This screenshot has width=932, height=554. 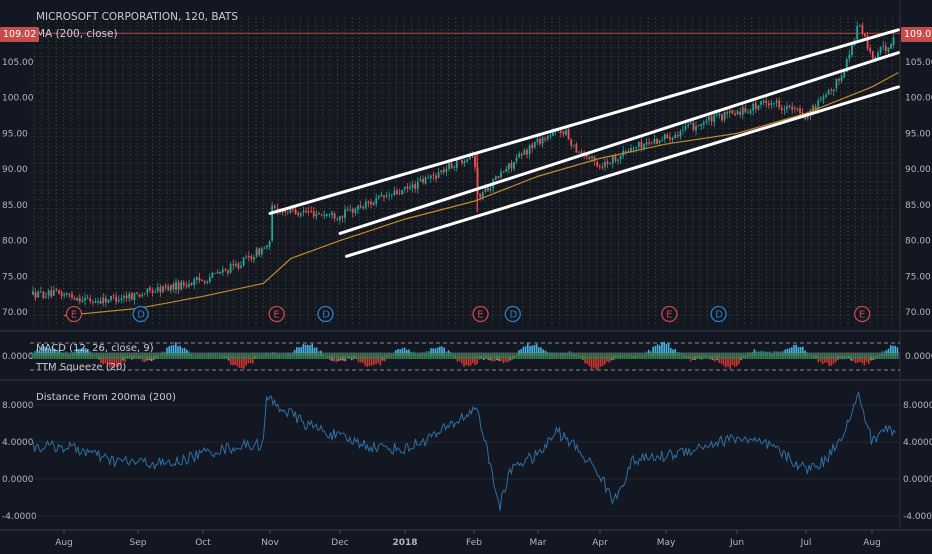 What do you see at coordinates (106, 397) in the screenshot?
I see `distance-200ma-label: Distance From 200ma (200)` at bounding box center [106, 397].